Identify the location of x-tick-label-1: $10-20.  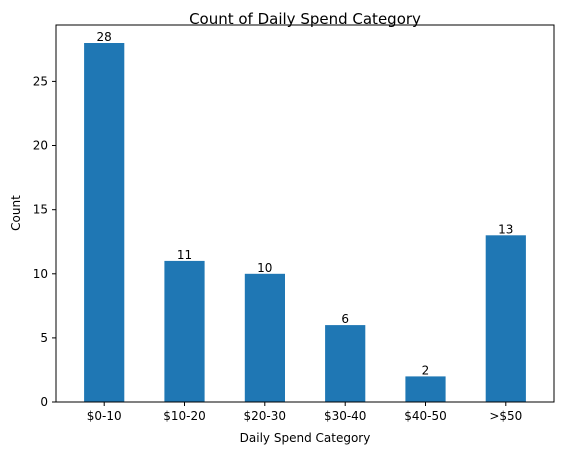
(184, 416).